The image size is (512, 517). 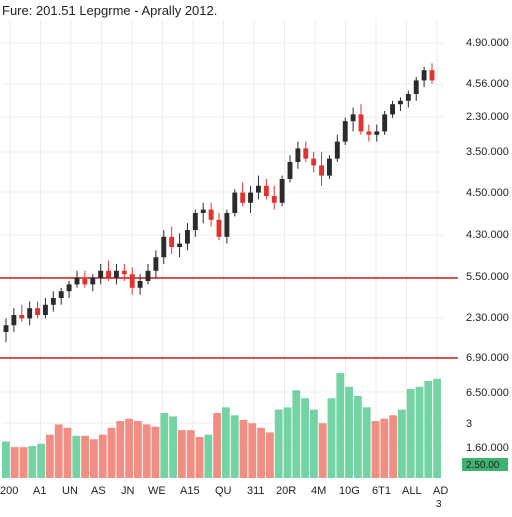 I want to click on x-tick-label: 20R, so click(x=286, y=491).